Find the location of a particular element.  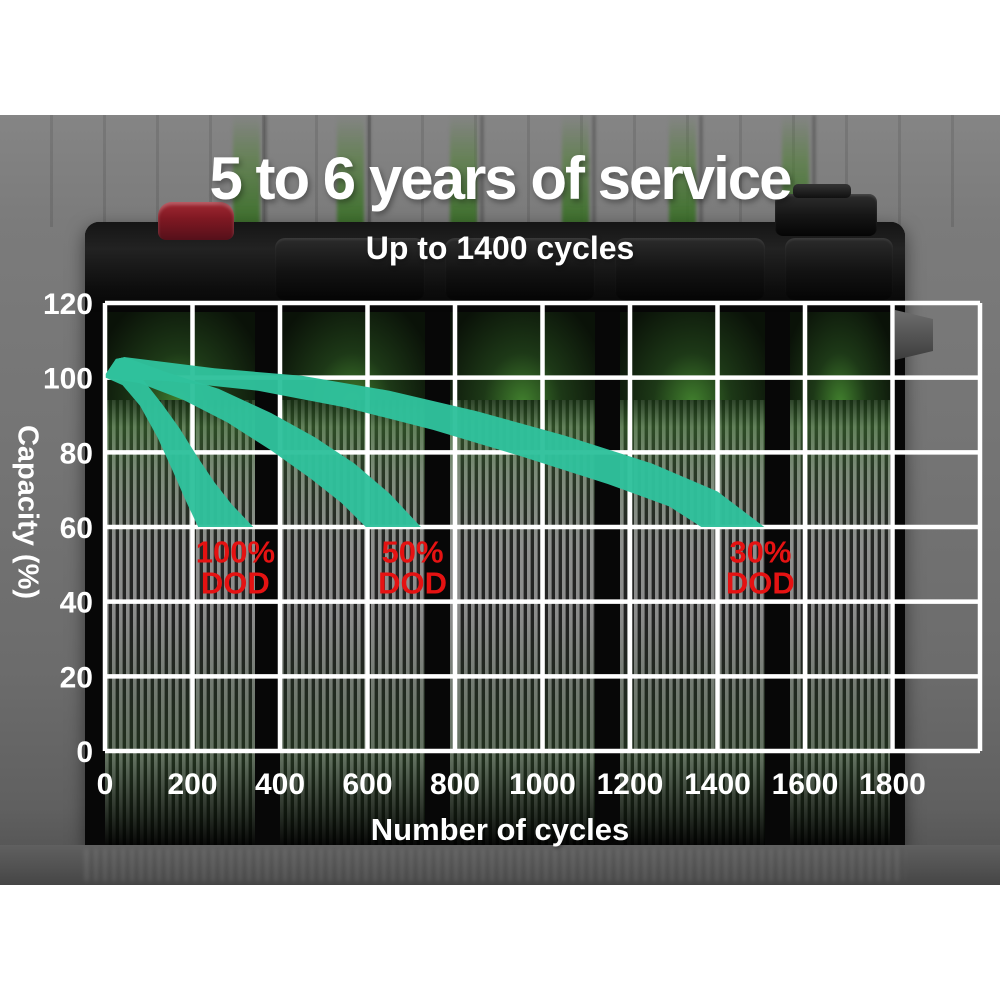

battery-red-terminal-cap is located at coordinates (196, 221).